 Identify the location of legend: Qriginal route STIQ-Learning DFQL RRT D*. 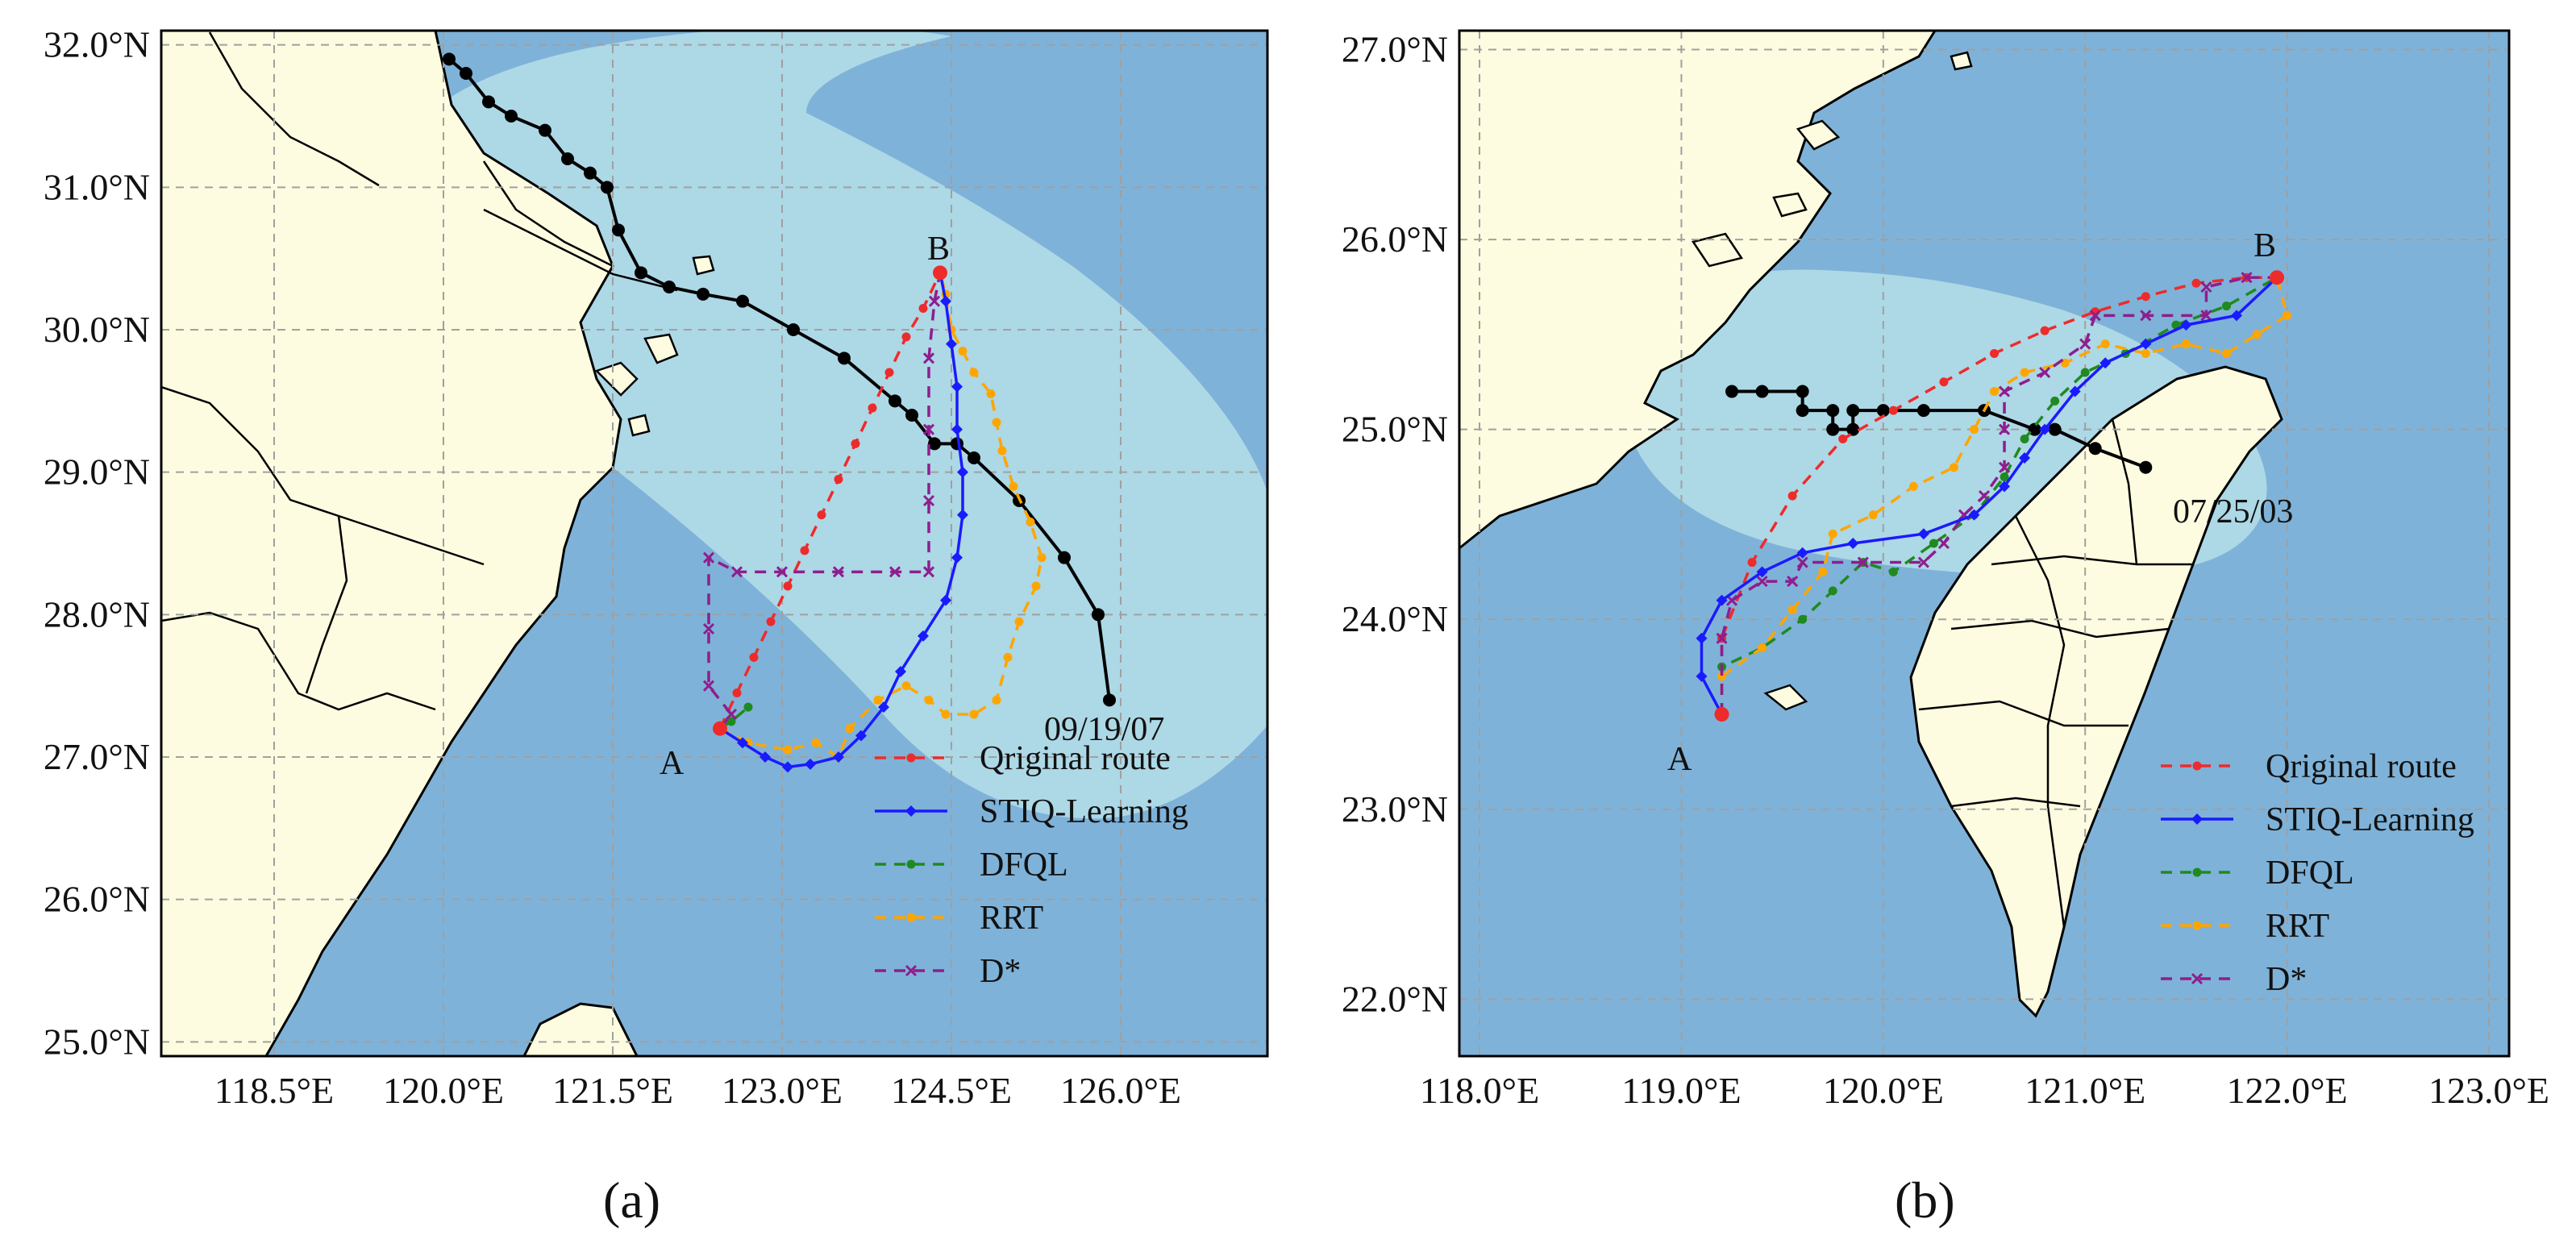
(1032, 865).